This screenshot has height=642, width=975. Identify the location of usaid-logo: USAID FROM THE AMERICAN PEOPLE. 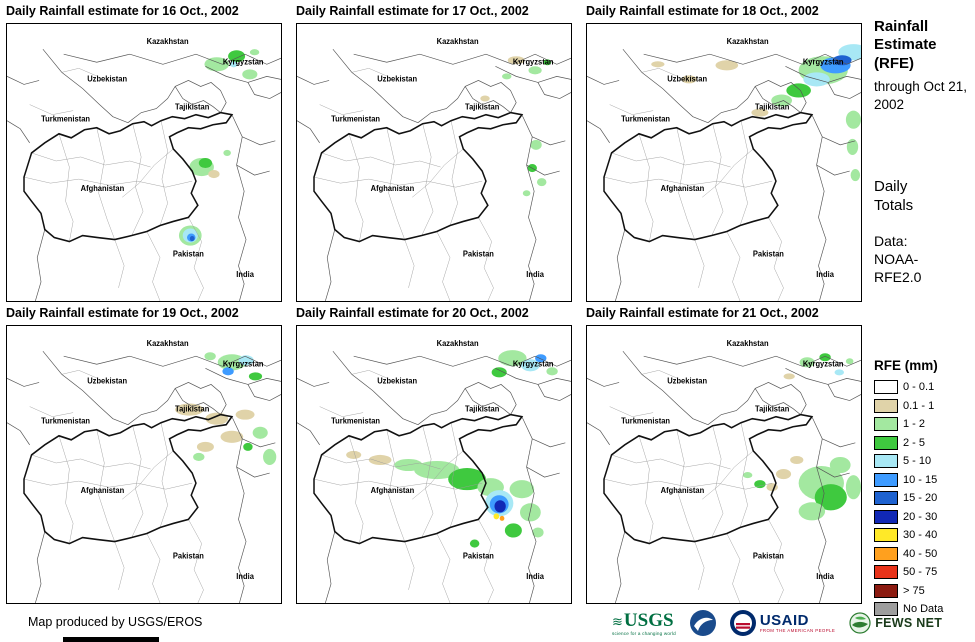
(782, 623).